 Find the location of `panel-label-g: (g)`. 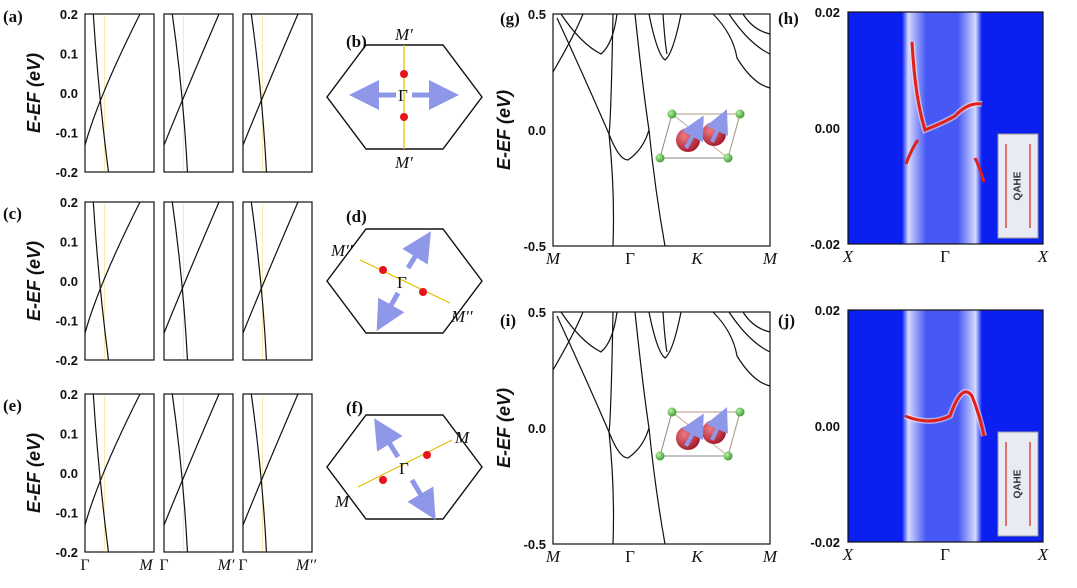

panel-label-g: (g) is located at coordinates (510, 18).